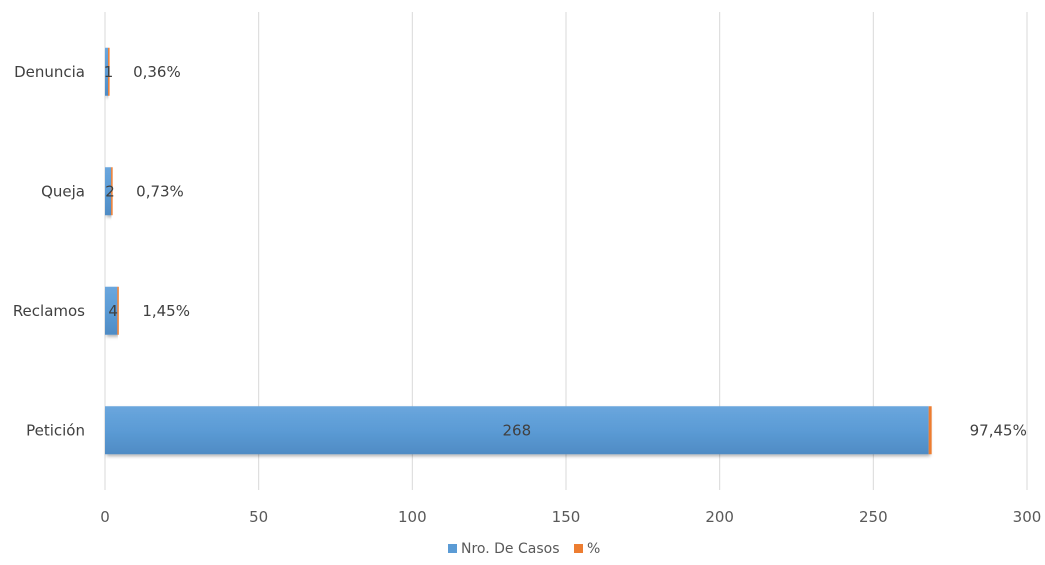  I want to click on x-tick-label: 100, so click(412, 517).